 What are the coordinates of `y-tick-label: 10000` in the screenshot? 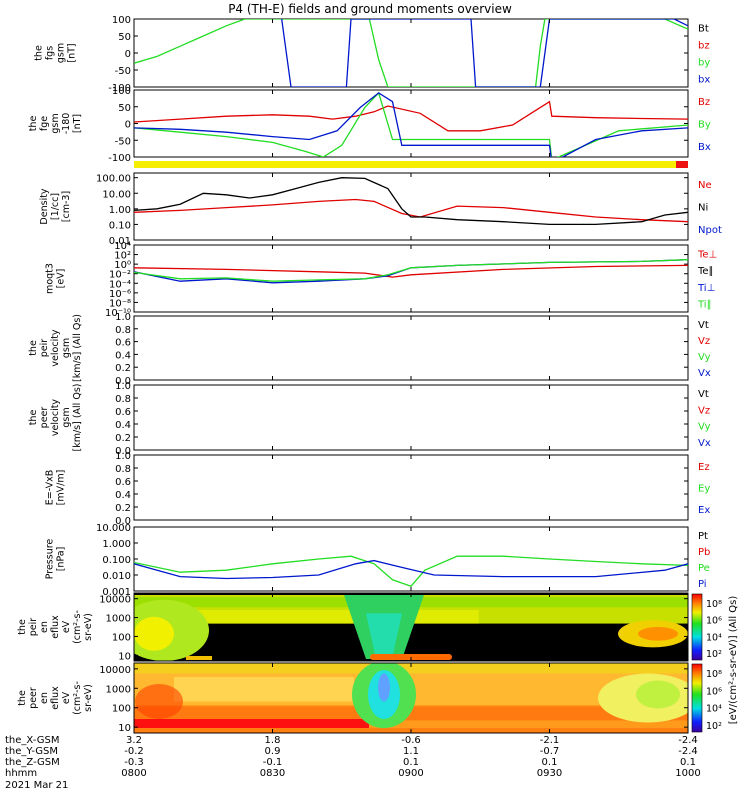 It's located at (115, 670).